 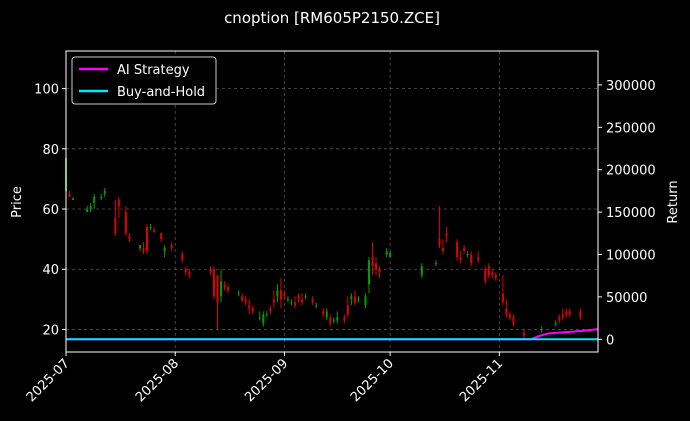 What do you see at coordinates (50, 330) in the screenshot?
I see `y-left-tick-label: 20` at bounding box center [50, 330].